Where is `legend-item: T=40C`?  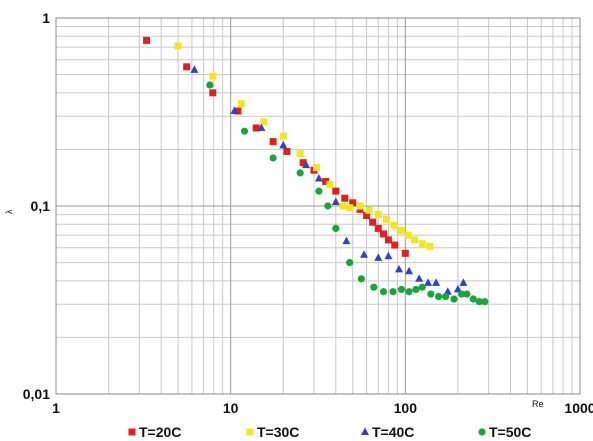
legend-item: T=40C is located at coordinates (387, 432).